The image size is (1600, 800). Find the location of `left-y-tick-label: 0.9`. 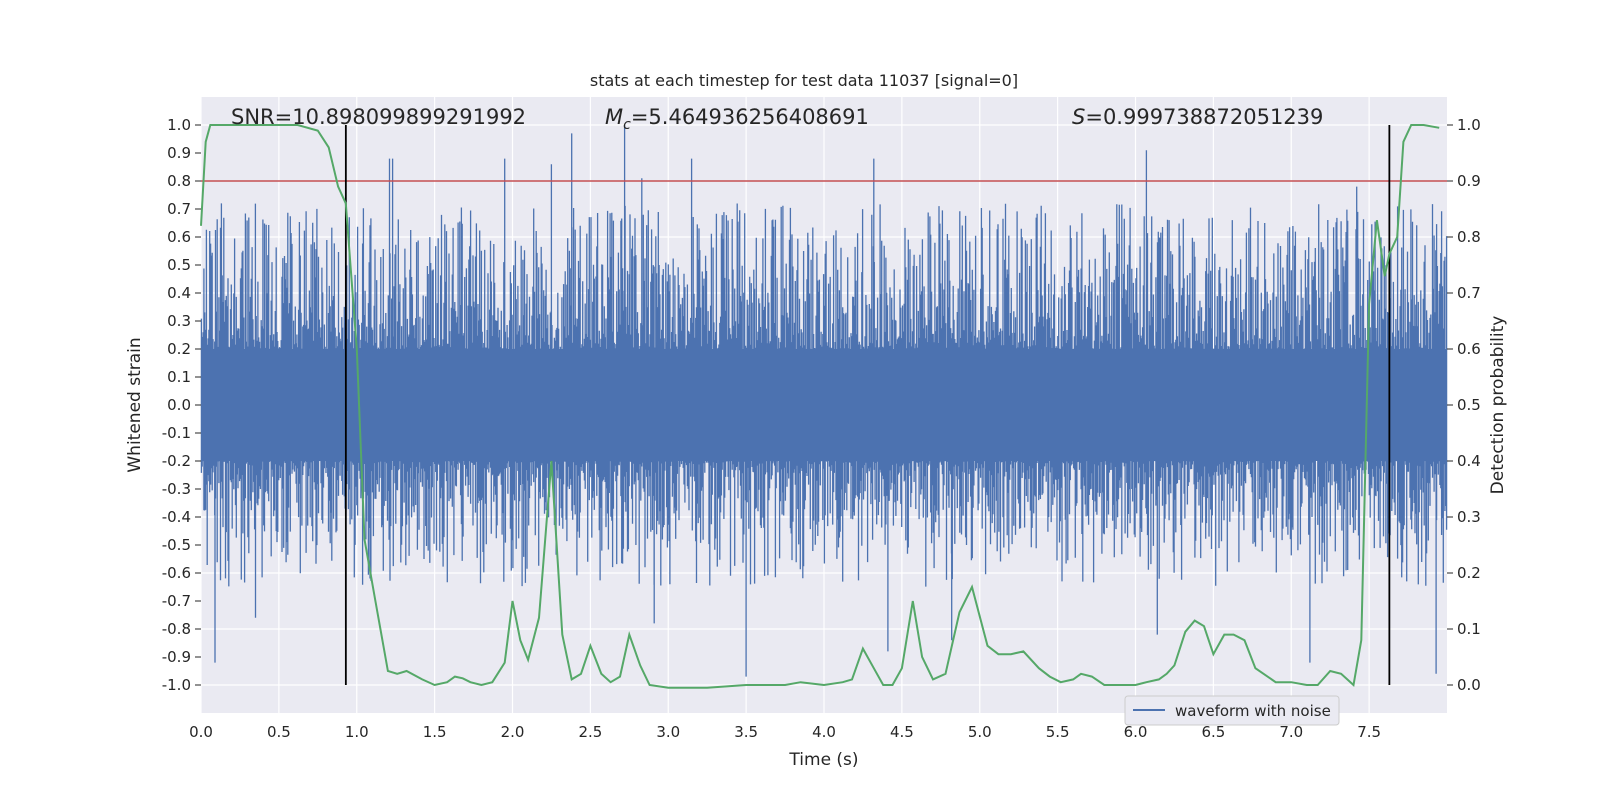

left-y-tick-label: 0.9 is located at coordinates (179, 153).